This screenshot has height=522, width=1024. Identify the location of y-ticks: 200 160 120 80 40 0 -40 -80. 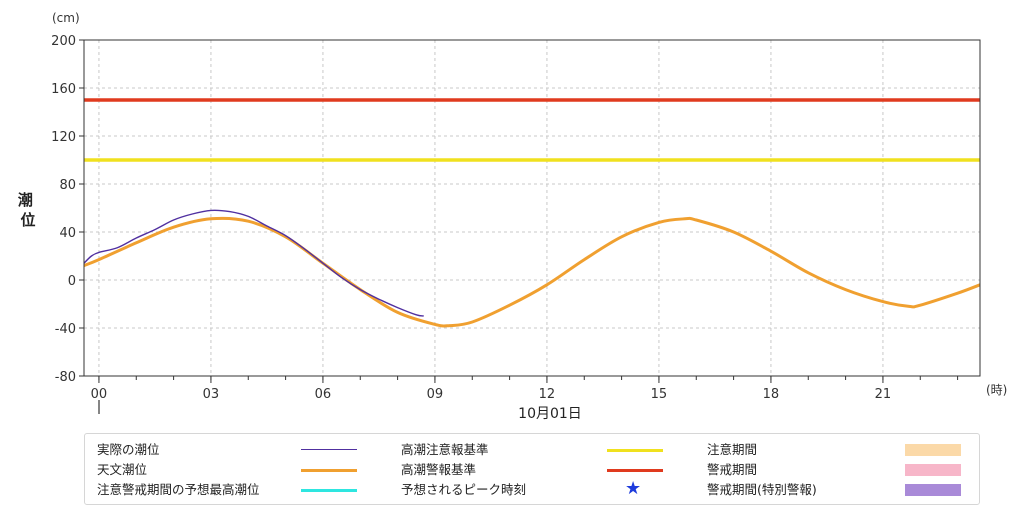
(67, 209).